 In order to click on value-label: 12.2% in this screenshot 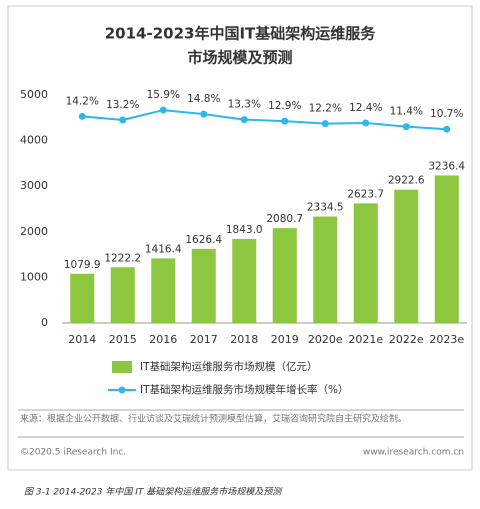, I will do `click(325, 109)`.